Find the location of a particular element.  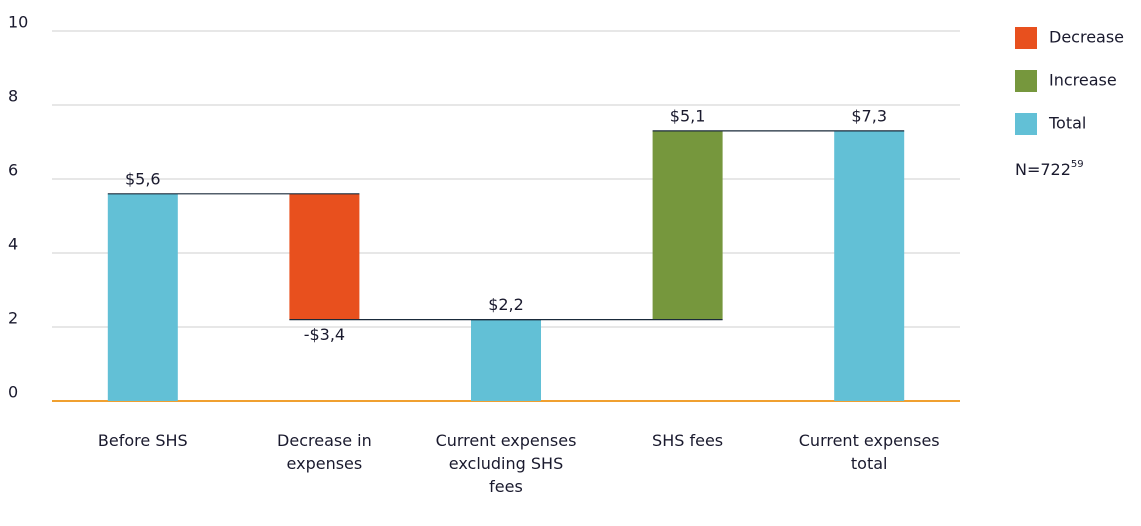

legend-label: Total is located at coordinates (1067, 123).